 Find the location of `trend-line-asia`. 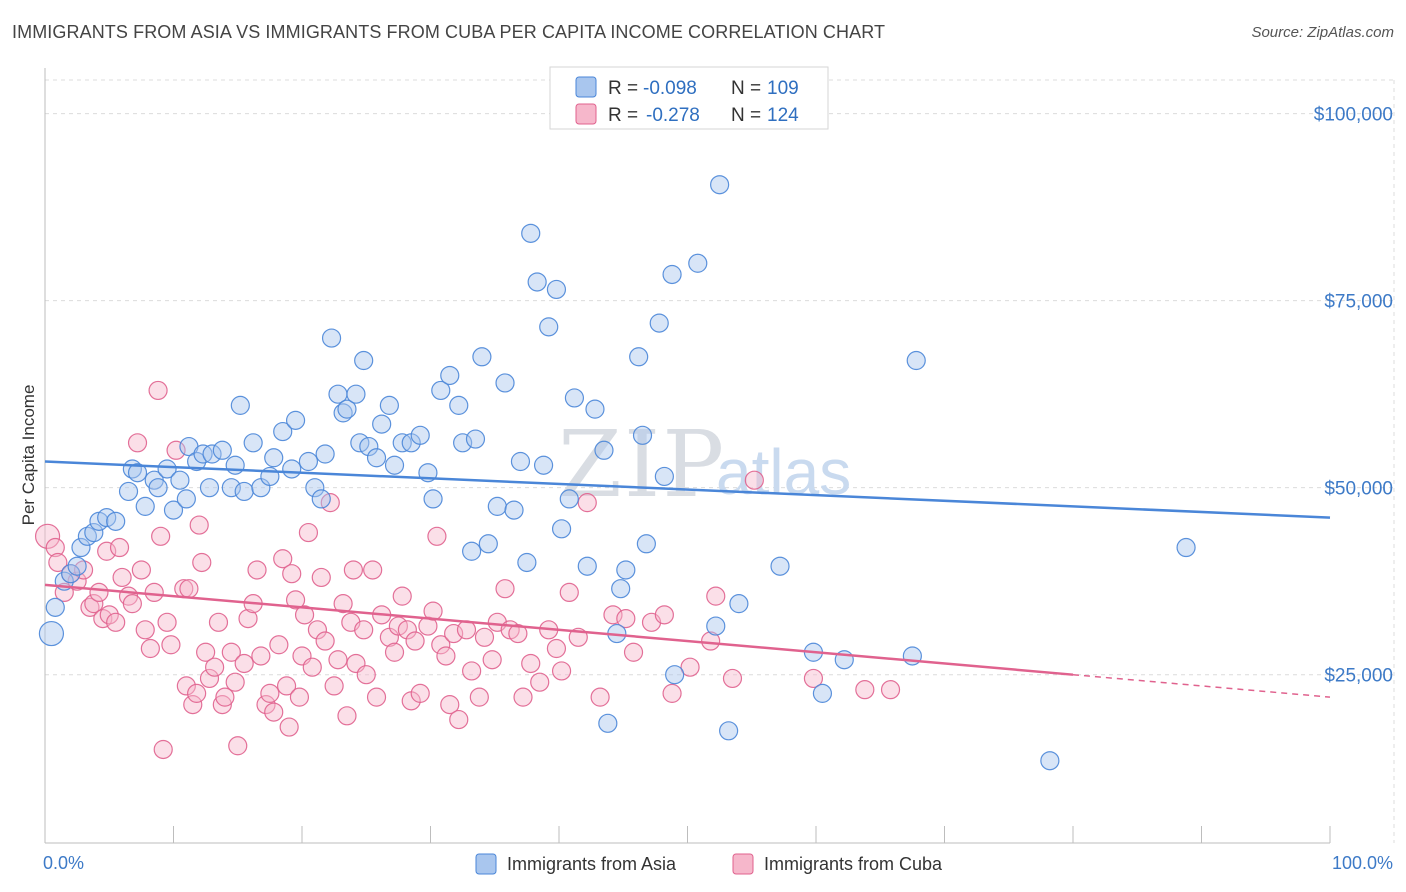

trend-line-asia is located at coordinates (687, 489).